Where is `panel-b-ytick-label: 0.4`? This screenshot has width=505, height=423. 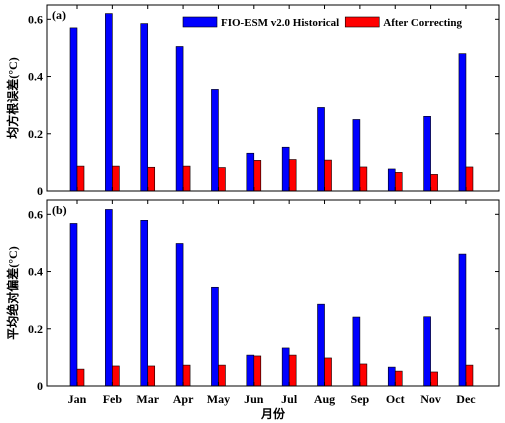
panel-b-ytick-label: 0.4 is located at coordinates (35, 272).